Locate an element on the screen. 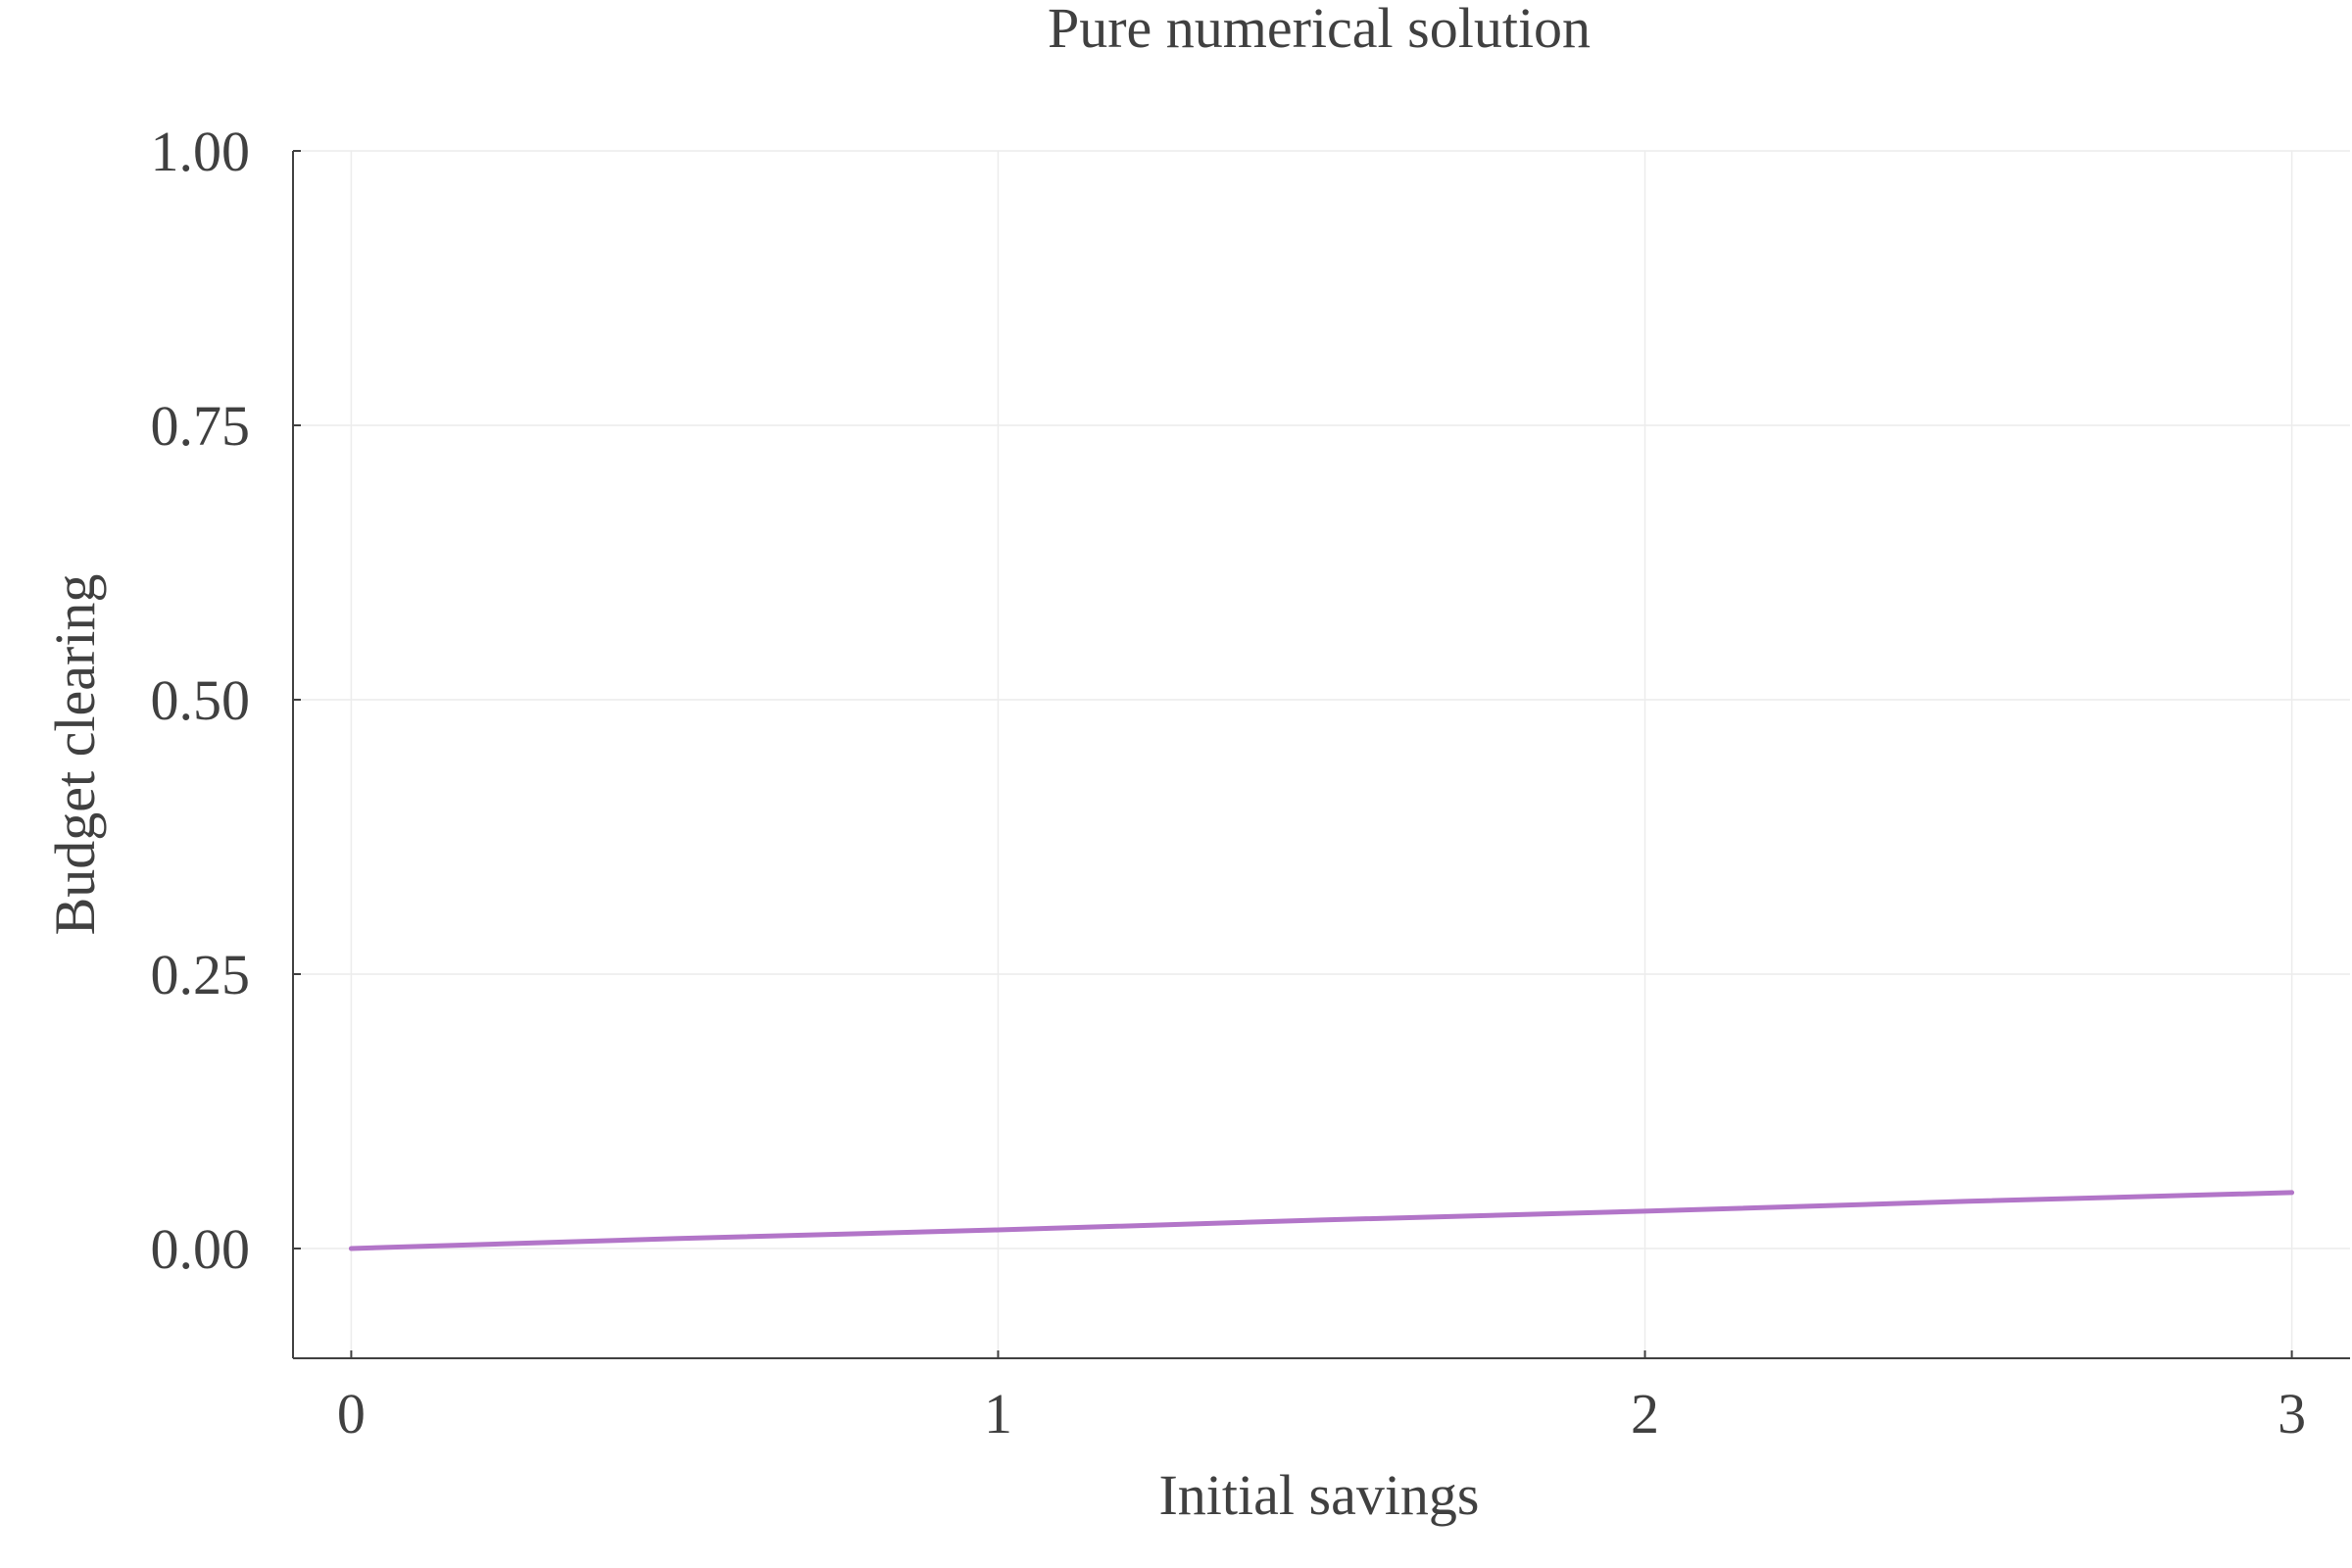  y-tick-label-1: 0.25 is located at coordinates (201, 974).